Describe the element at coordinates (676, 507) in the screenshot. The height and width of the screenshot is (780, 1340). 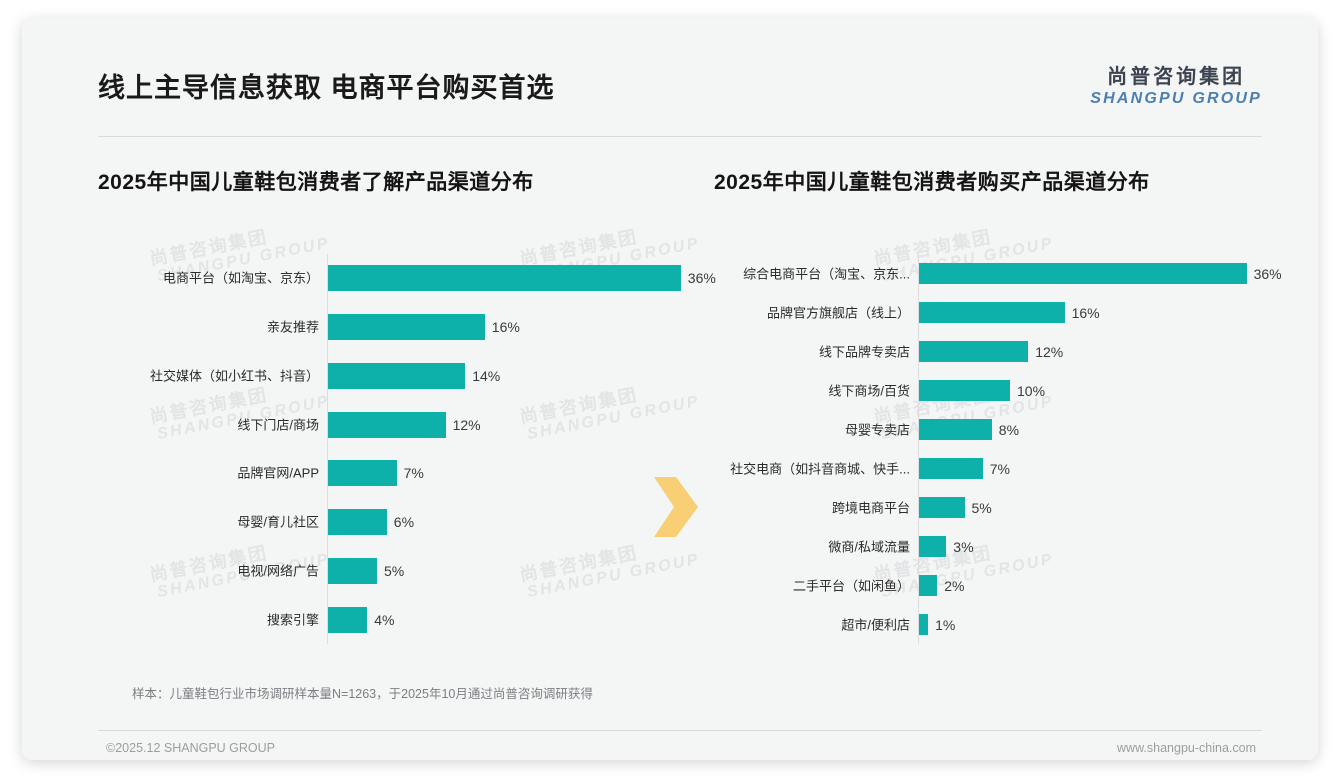
I see `right-chevron-arrow-icon` at that location.